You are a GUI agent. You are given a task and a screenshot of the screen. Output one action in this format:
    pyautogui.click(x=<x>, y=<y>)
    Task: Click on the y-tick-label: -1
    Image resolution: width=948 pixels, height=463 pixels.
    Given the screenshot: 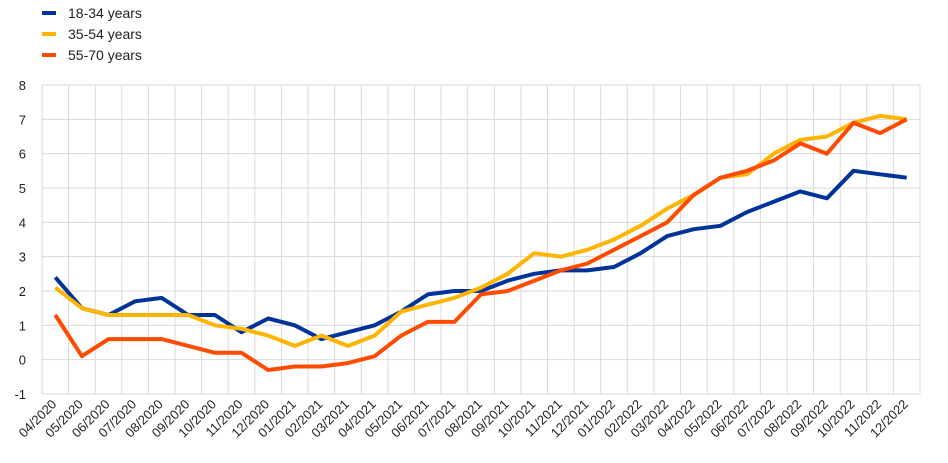 What is the action you would take?
    pyautogui.click(x=20, y=394)
    